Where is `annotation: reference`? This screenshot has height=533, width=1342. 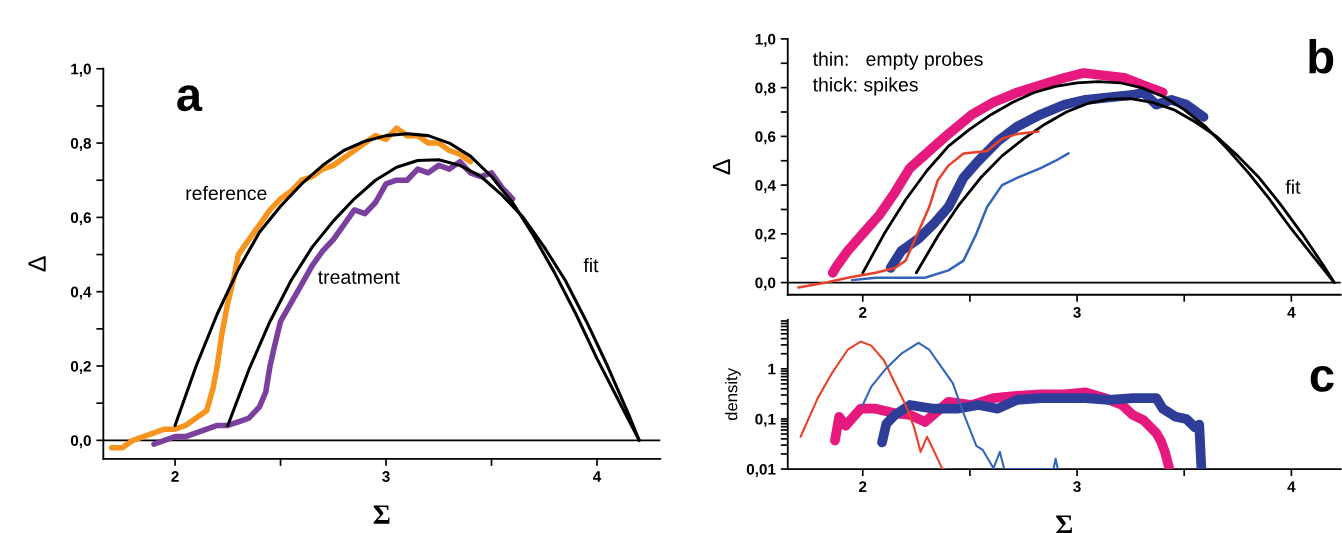 annotation: reference is located at coordinates (226, 193).